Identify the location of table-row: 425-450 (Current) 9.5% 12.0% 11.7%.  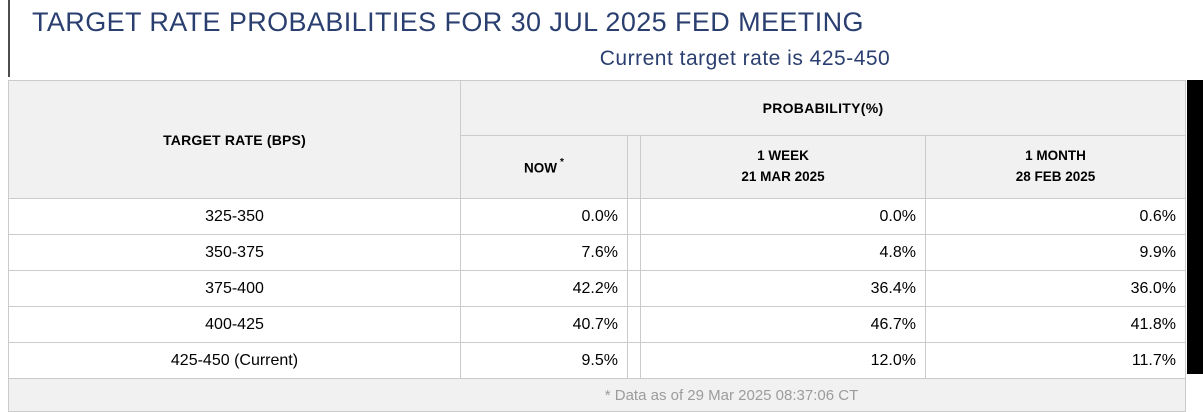
(597, 360).